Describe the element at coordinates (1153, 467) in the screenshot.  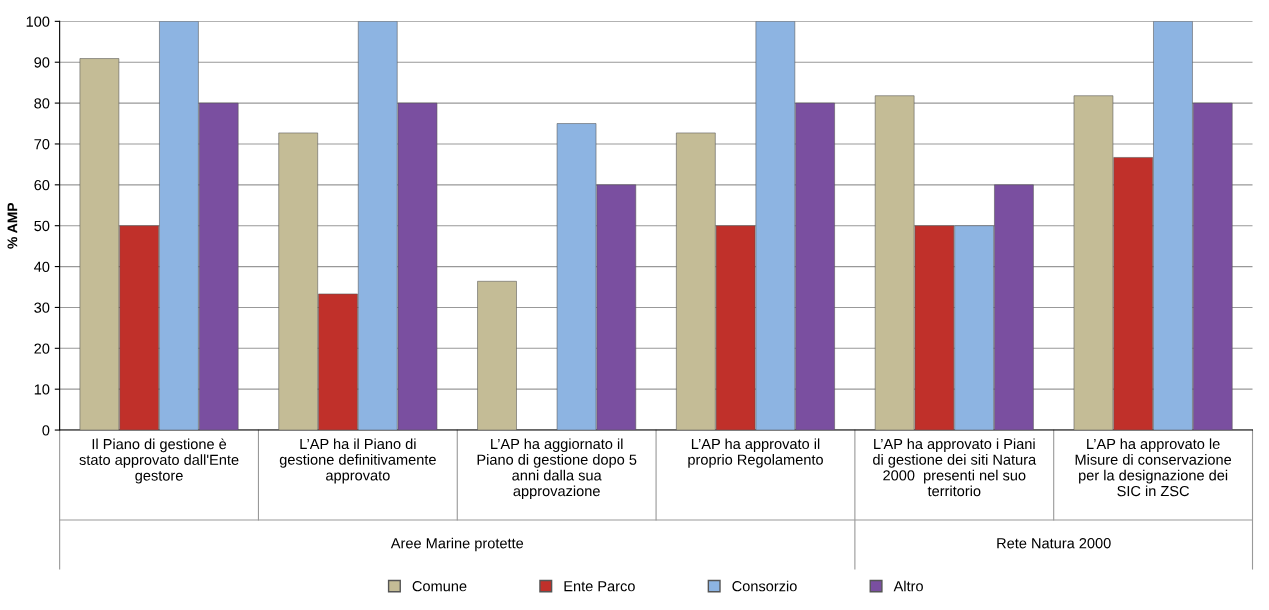
I see `x-tick-label: L’AP ha approvato le Misure di conservazione per la designazione dei SIC in ZSC` at that location.